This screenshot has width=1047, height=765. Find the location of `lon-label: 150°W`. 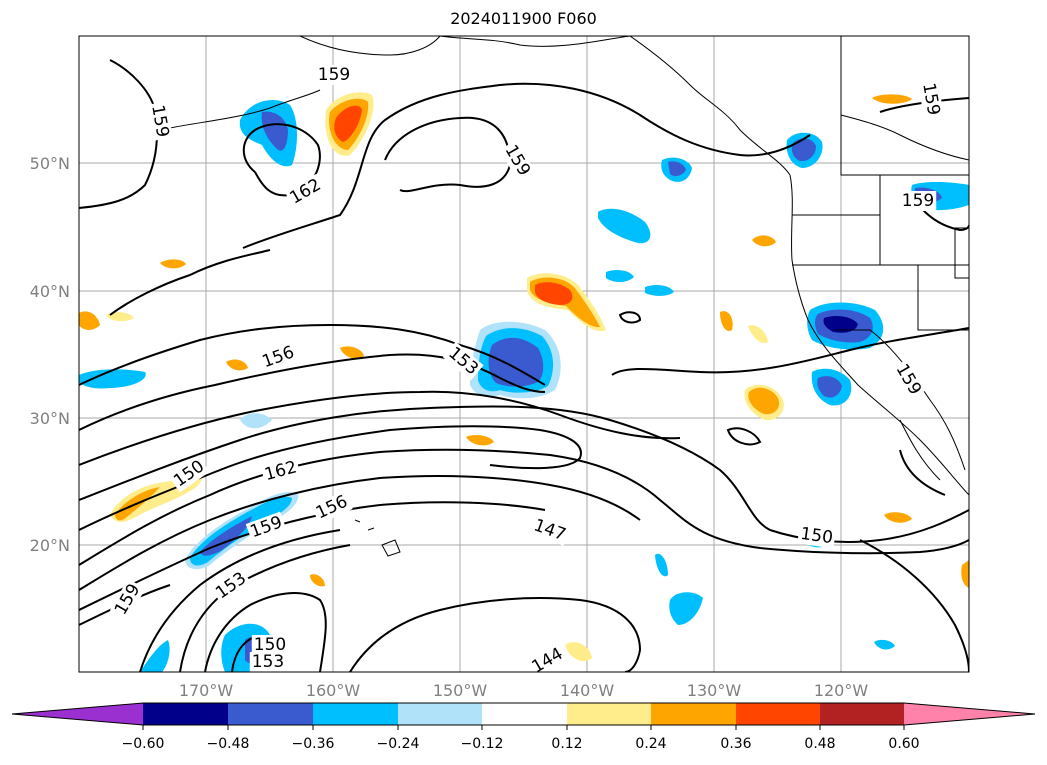

lon-label: 150°W is located at coordinates (460, 690).